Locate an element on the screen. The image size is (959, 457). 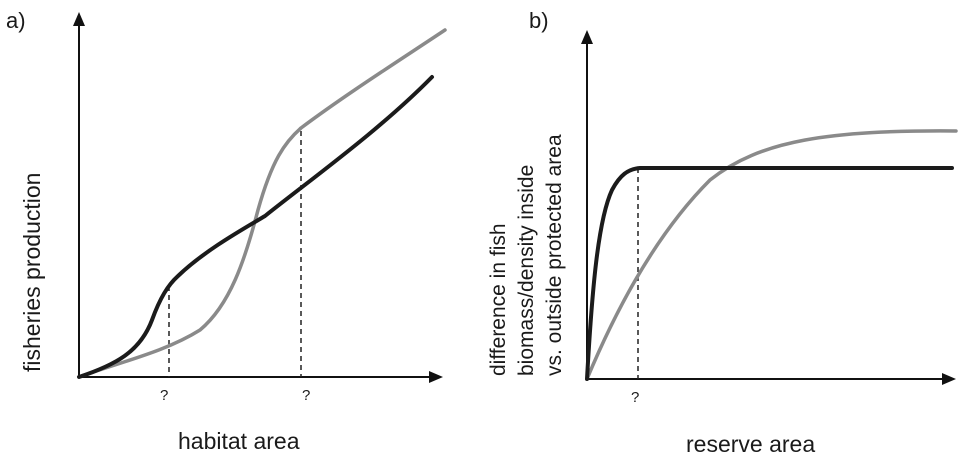
panel-b-y-axis-arrow is located at coordinates (587, 37).